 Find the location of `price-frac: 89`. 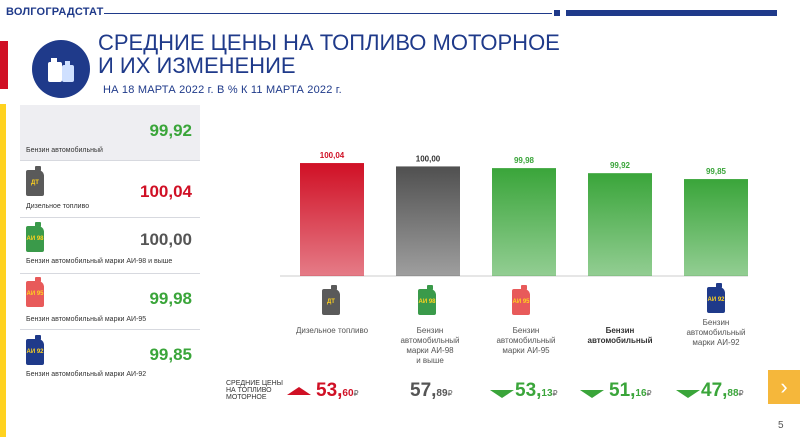

price-frac: 89 is located at coordinates (442, 393).